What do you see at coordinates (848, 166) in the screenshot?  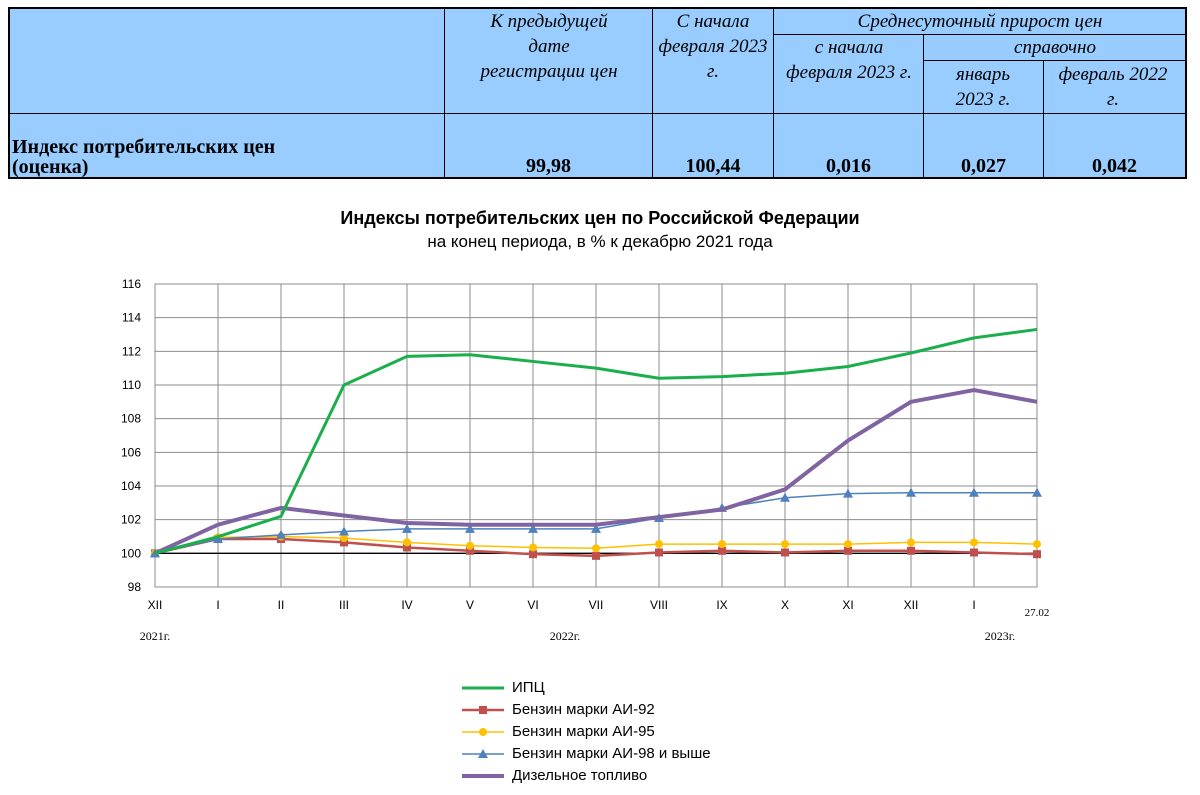 I see `value-avg-since-feb: 0,016` at bounding box center [848, 166].